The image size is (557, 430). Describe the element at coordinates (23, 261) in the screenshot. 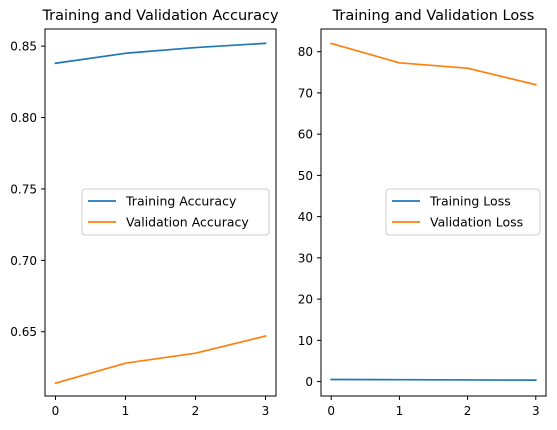

I see `accuracy-y-tick-label: 0.70` at that location.